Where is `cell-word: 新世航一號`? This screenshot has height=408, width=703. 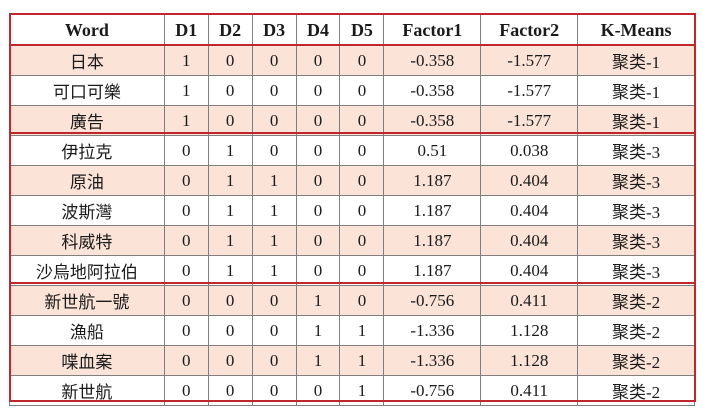 cell-word: 新世航一號 is located at coordinates (87, 300).